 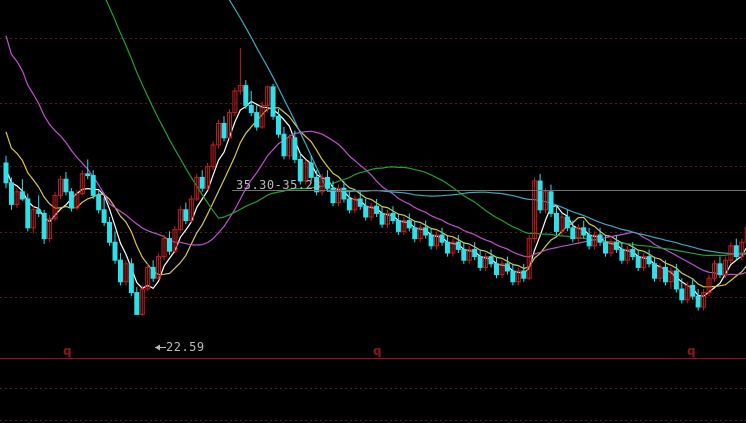 I want to click on x-axis-marker-0: q, so click(x=67, y=351).